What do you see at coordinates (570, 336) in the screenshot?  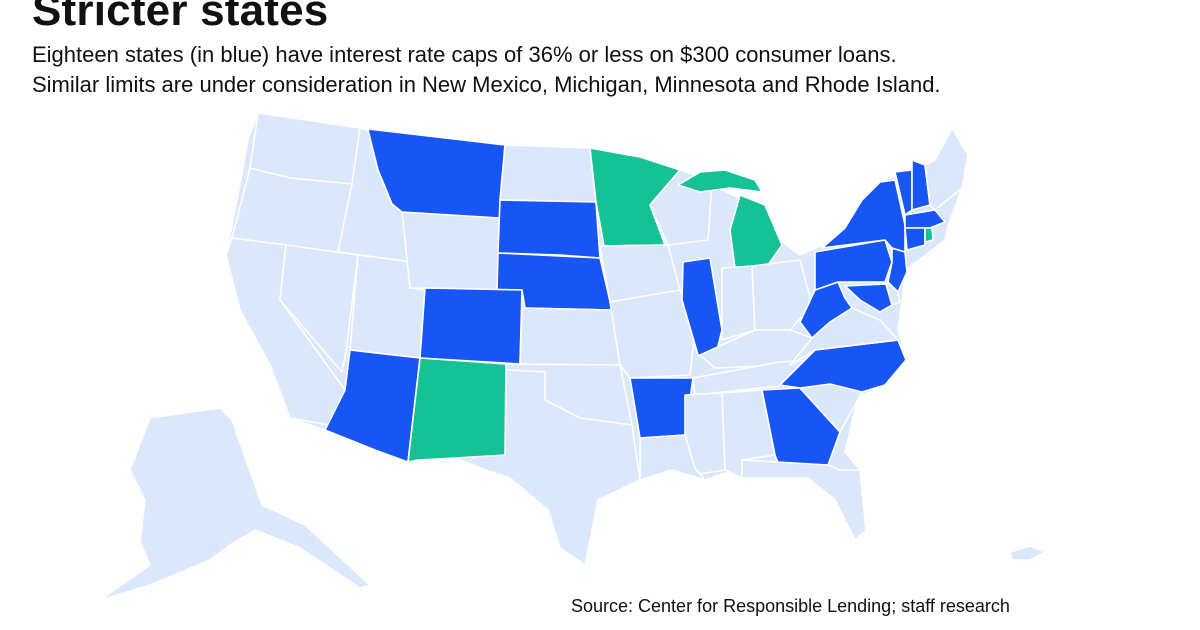 I see `state-kansas` at bounding box center [570, 336].